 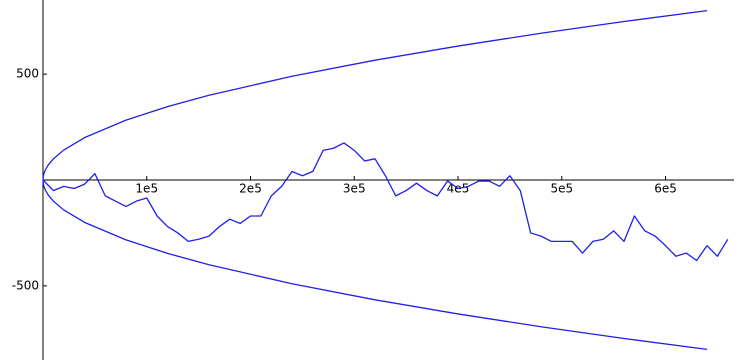 What do you see at coordinates (665, 189) in the screenshot?
I see `x-tick-label: 6e5` at bounding box center [665, 189].